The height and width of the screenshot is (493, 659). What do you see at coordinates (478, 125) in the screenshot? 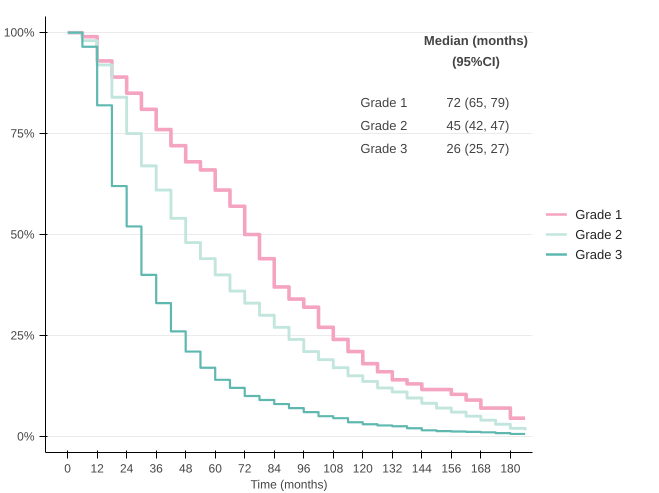
I see `annotation: 45 (42, 47)` at bounding box center [478, 125].